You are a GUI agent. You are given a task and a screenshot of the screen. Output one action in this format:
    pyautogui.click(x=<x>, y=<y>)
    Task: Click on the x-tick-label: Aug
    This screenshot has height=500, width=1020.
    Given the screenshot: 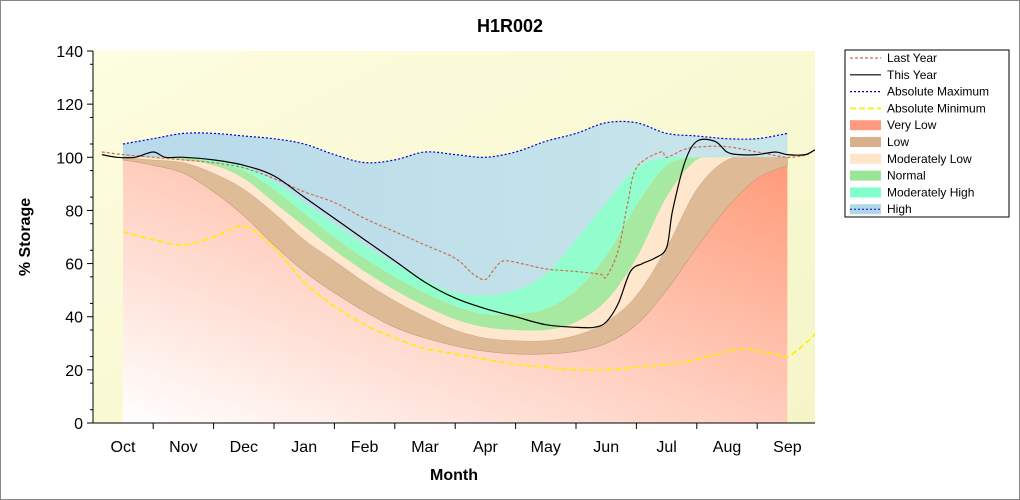 What is the action you would take?
    pyautogui.click(x=727, y=447)
    